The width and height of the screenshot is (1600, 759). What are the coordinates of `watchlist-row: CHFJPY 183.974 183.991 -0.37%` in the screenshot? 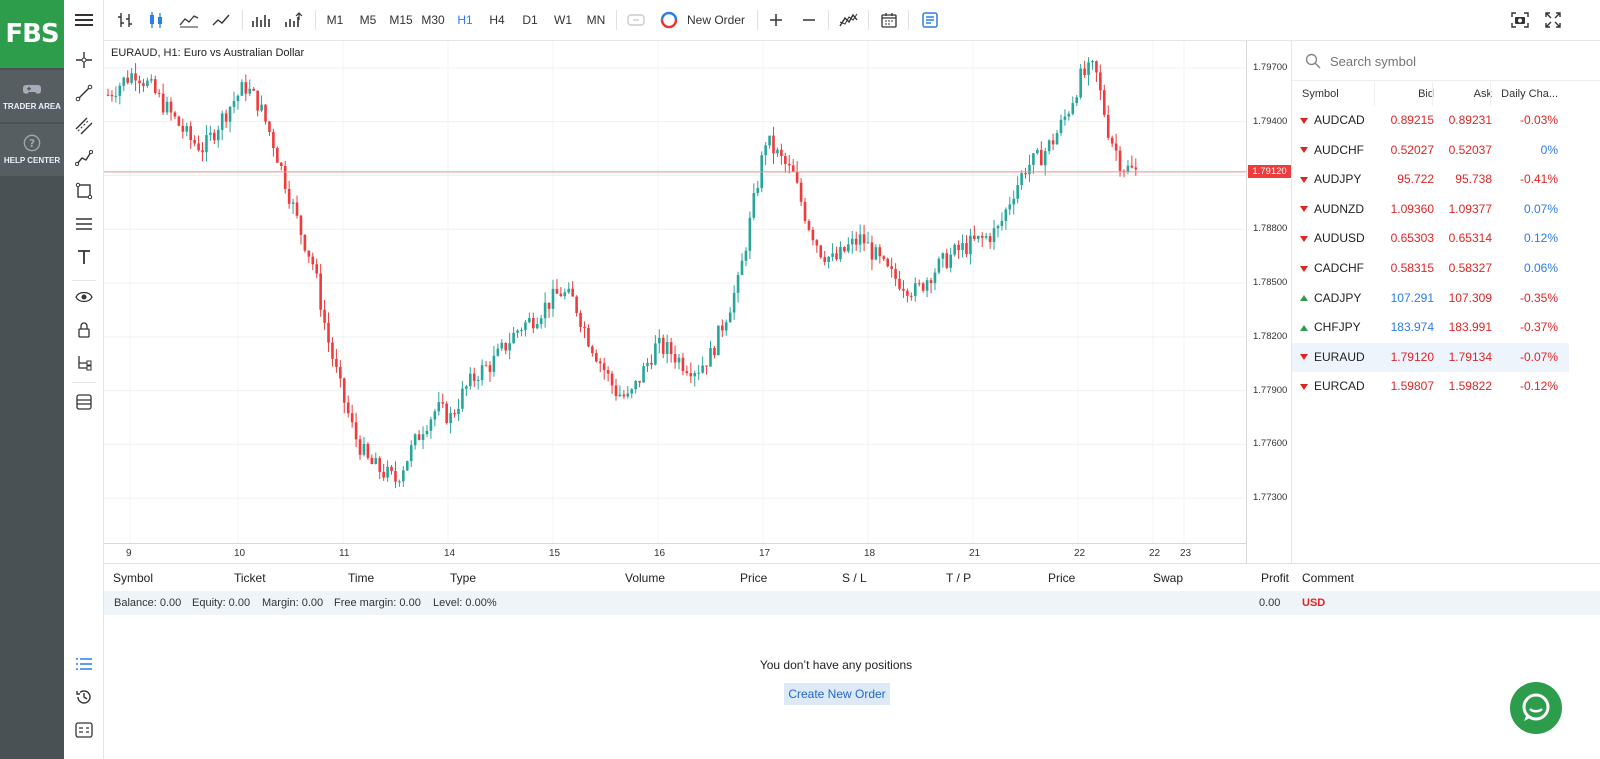 It's located at (1430, 327).